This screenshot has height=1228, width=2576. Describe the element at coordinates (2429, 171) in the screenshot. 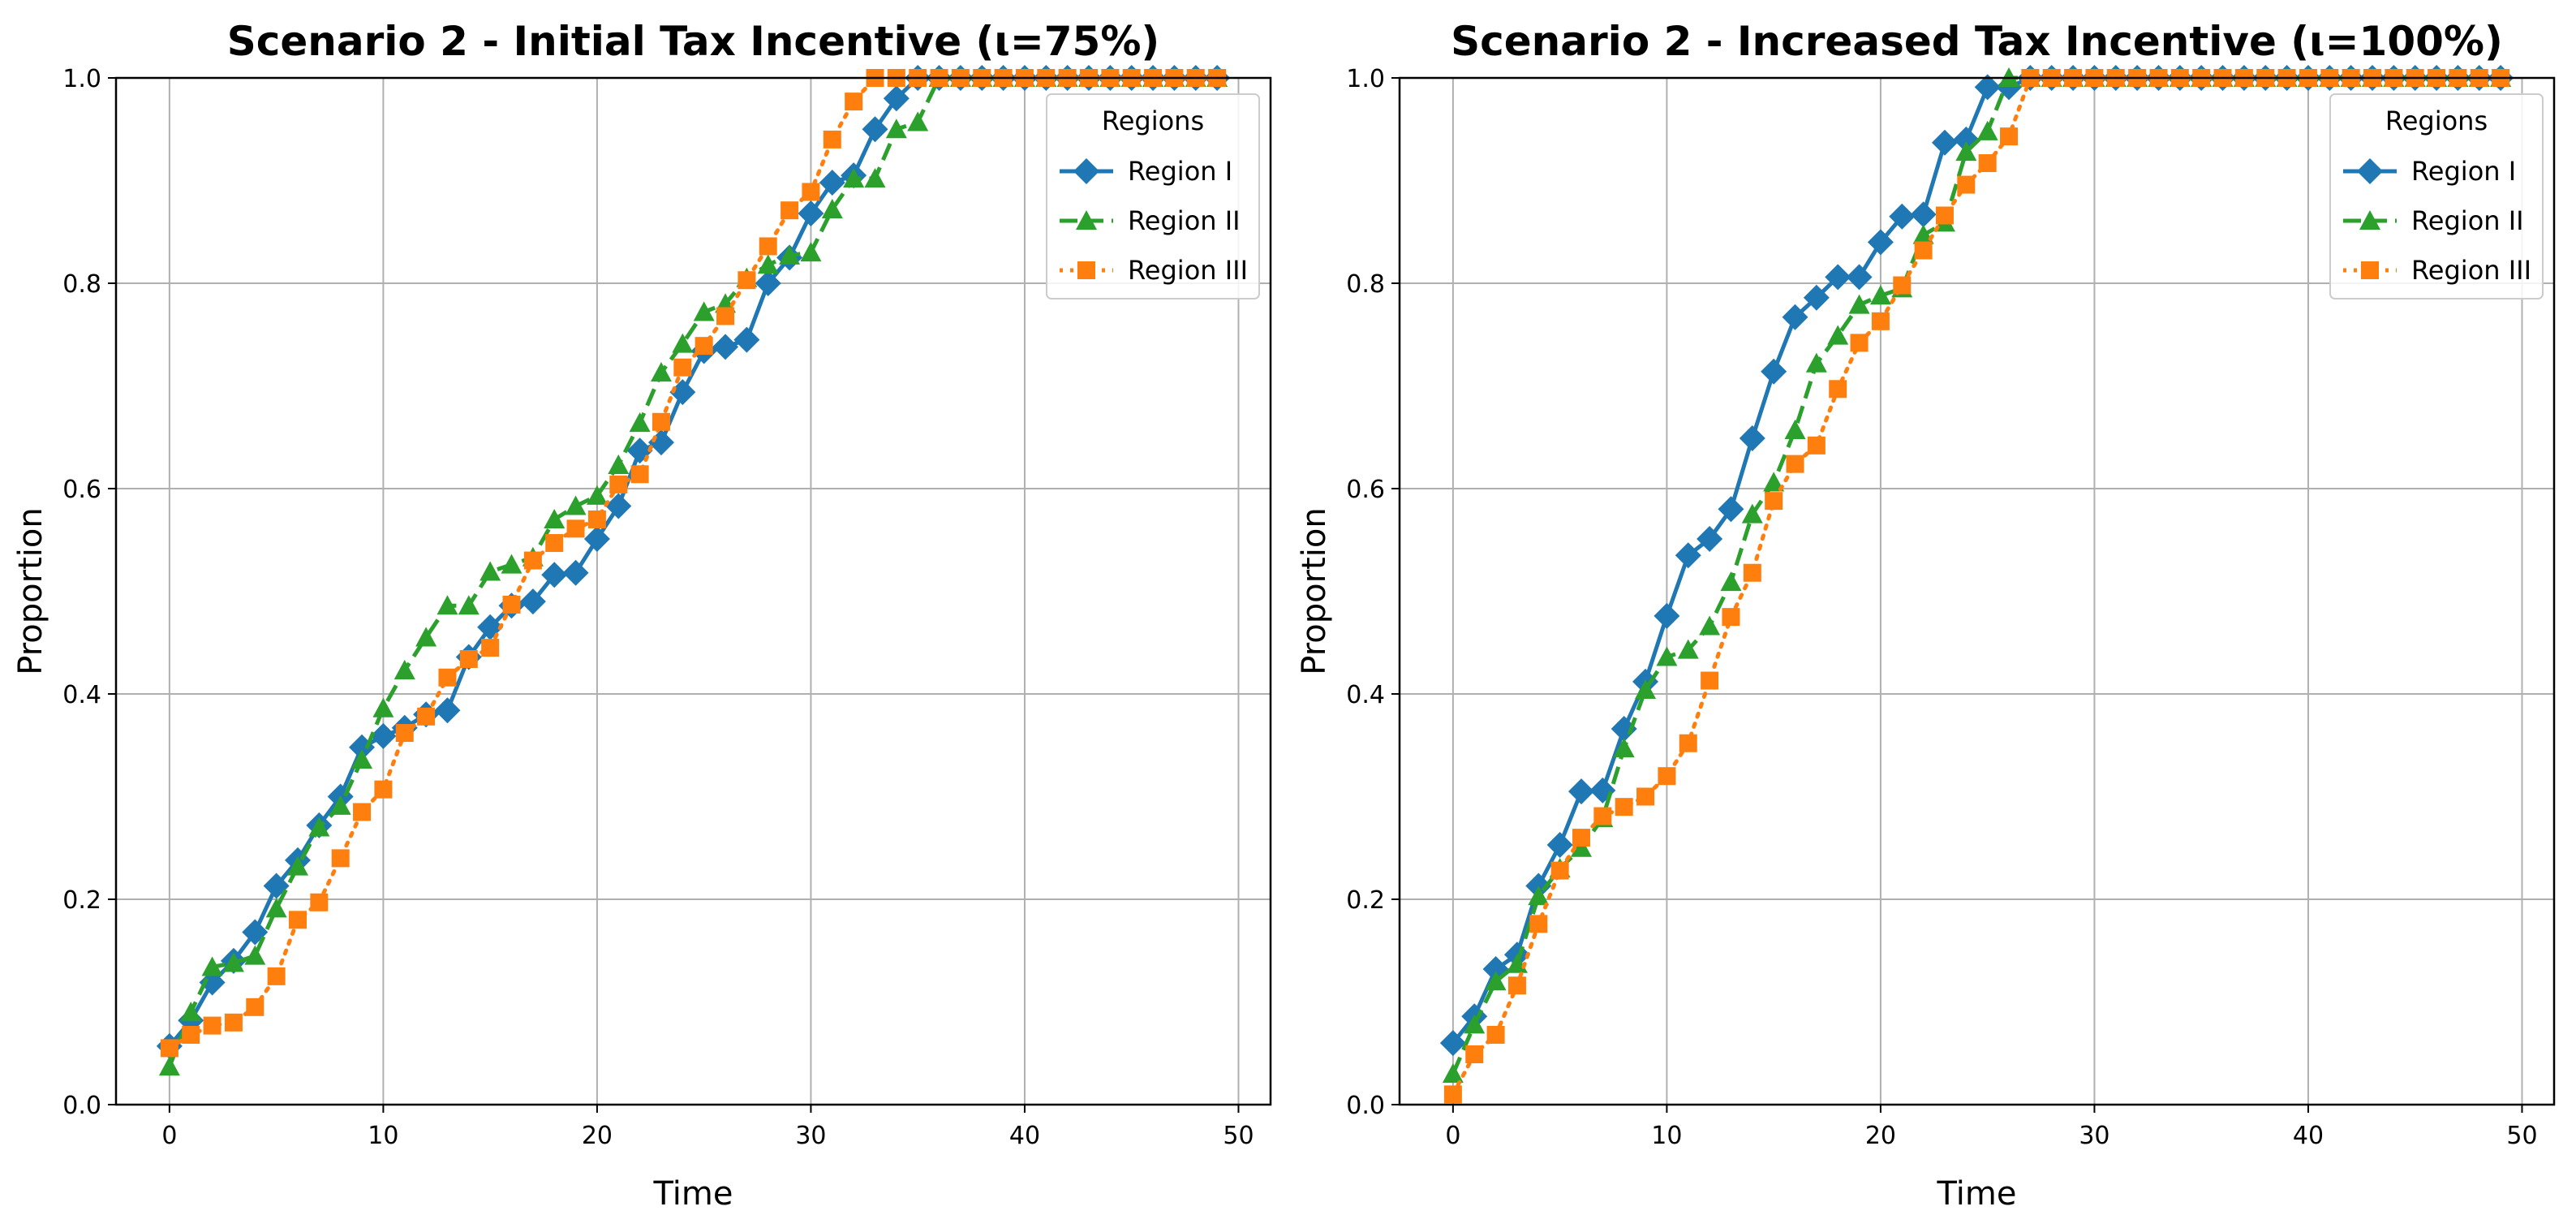

I see `legend-entry: Region I` at that location.